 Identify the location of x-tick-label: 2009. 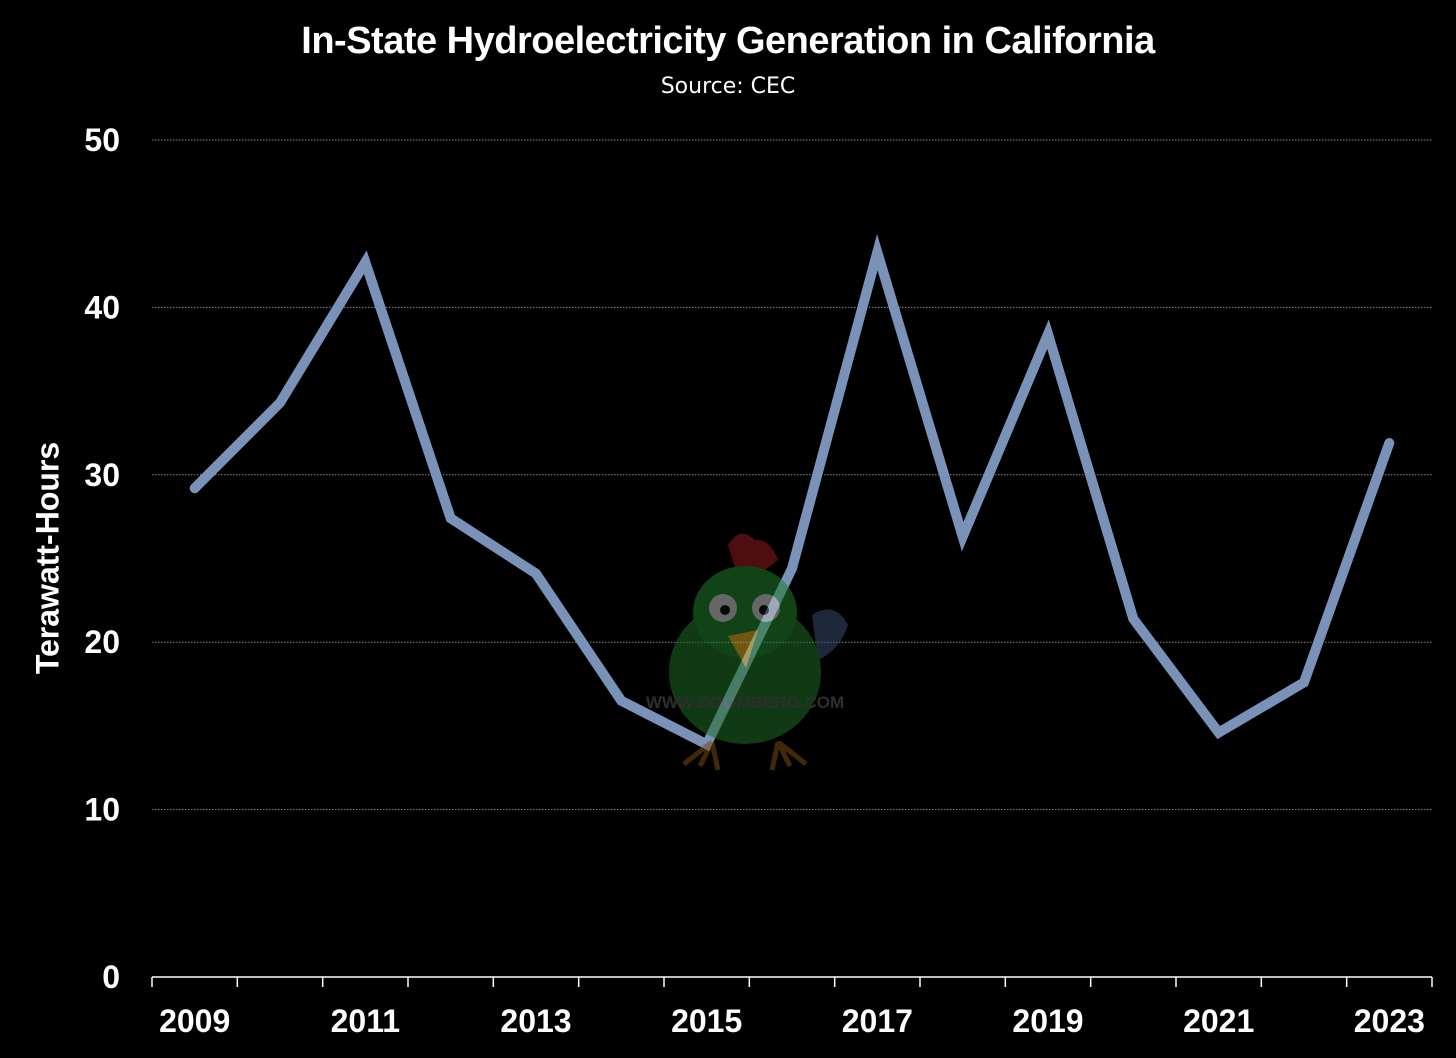
(194, 1021).